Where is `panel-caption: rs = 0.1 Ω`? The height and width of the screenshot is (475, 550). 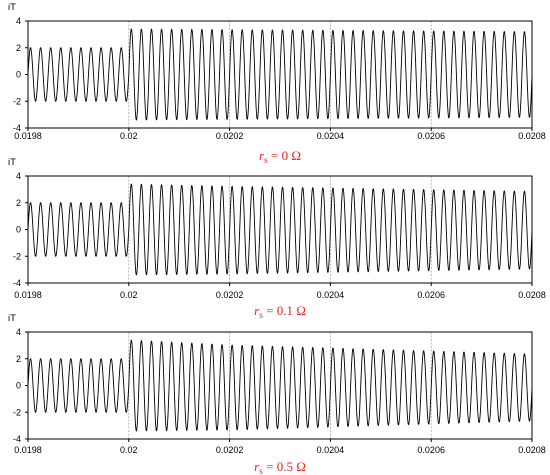
panel-caption: rs = 0.1 Ω is located at coordinates (280, 312).